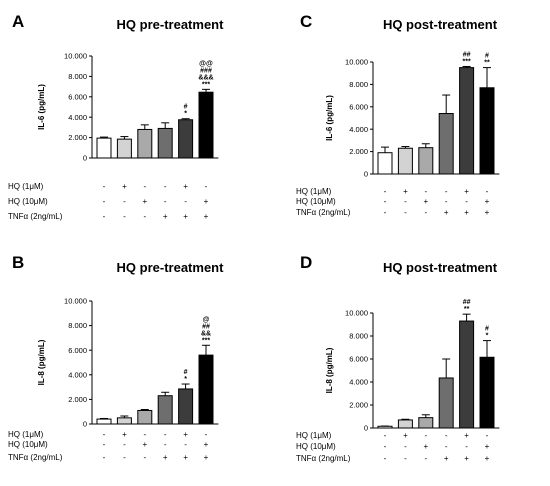  I want to click on panel-letter: D, so click(306, 262).